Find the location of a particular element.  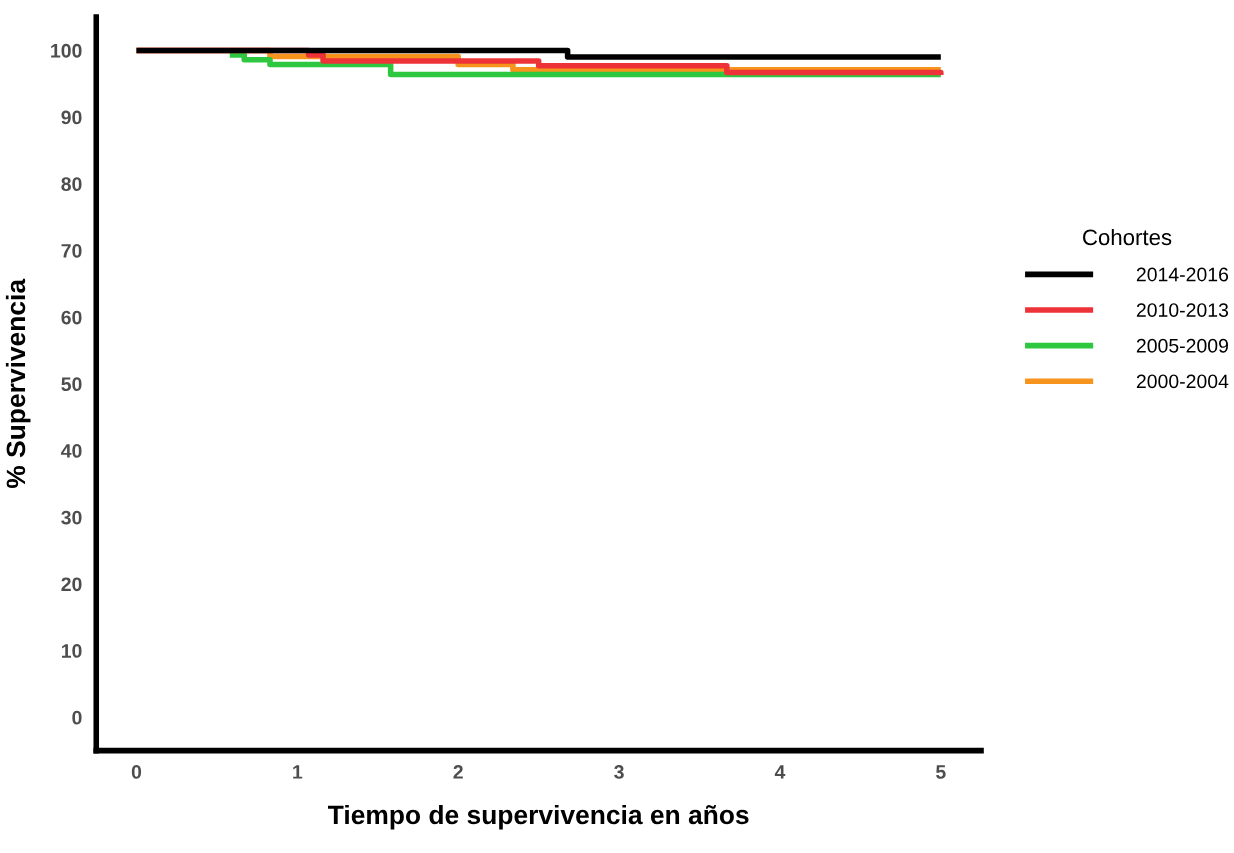

y-tick-label: 20 is located at coordinates (71, 584).